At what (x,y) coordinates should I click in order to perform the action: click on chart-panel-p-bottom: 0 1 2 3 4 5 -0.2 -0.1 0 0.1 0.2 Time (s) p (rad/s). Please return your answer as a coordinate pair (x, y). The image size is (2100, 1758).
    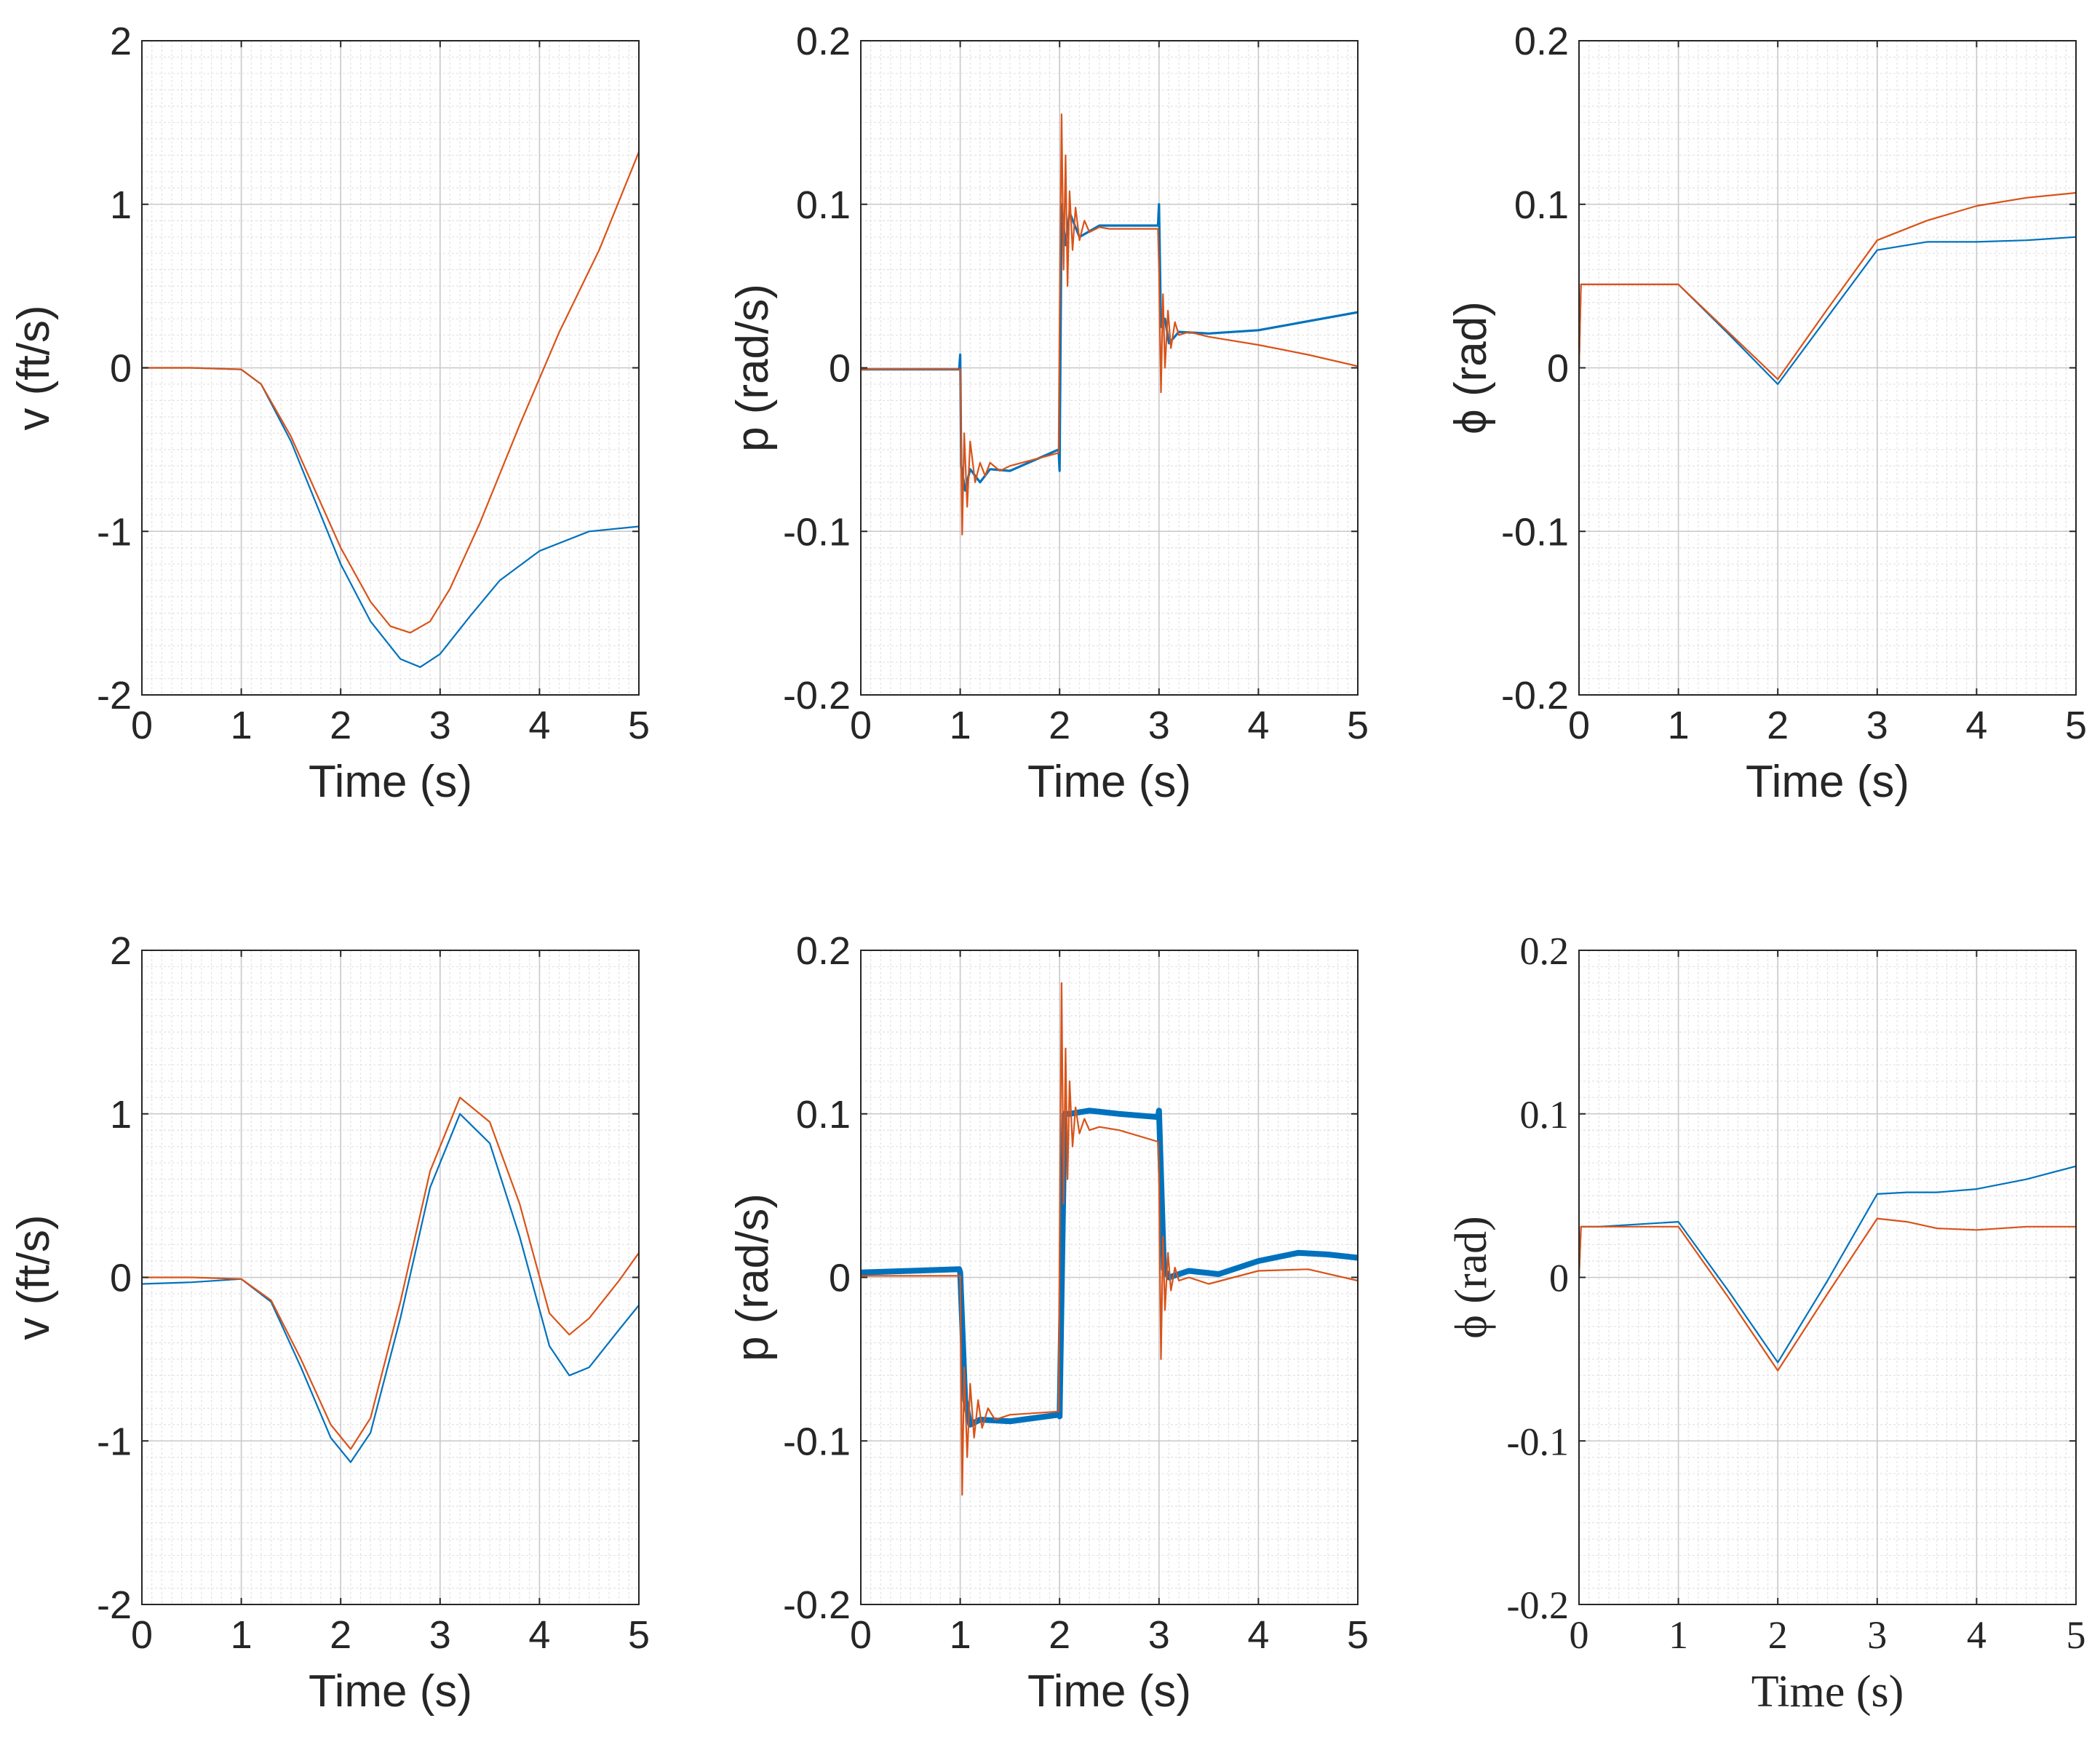
    Looking at the image, I should click on (1049, 1323).